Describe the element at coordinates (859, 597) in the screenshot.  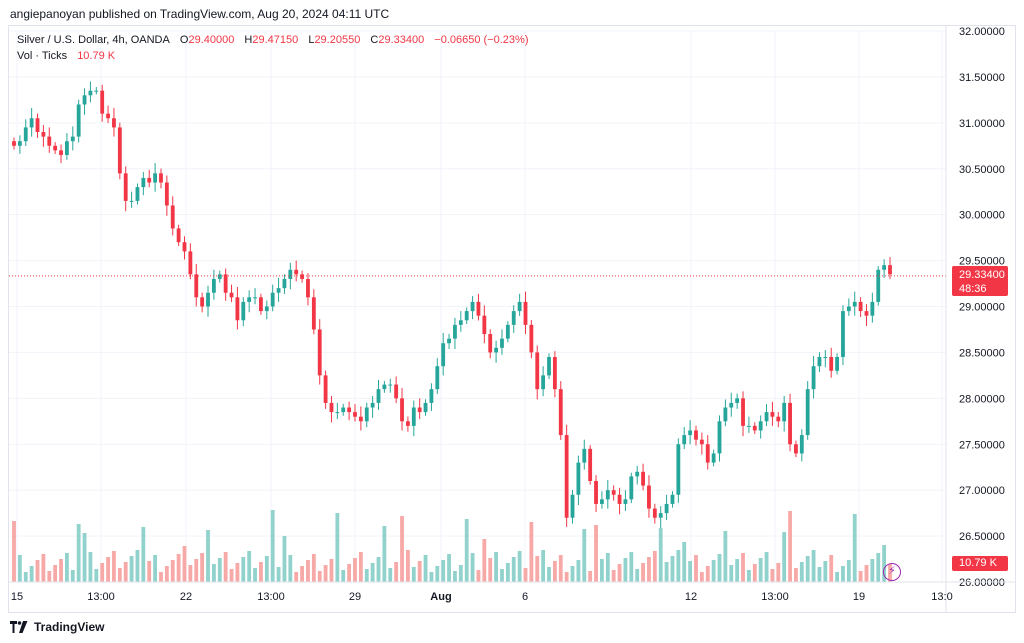
I see `x-tick-label: 19` at that location.